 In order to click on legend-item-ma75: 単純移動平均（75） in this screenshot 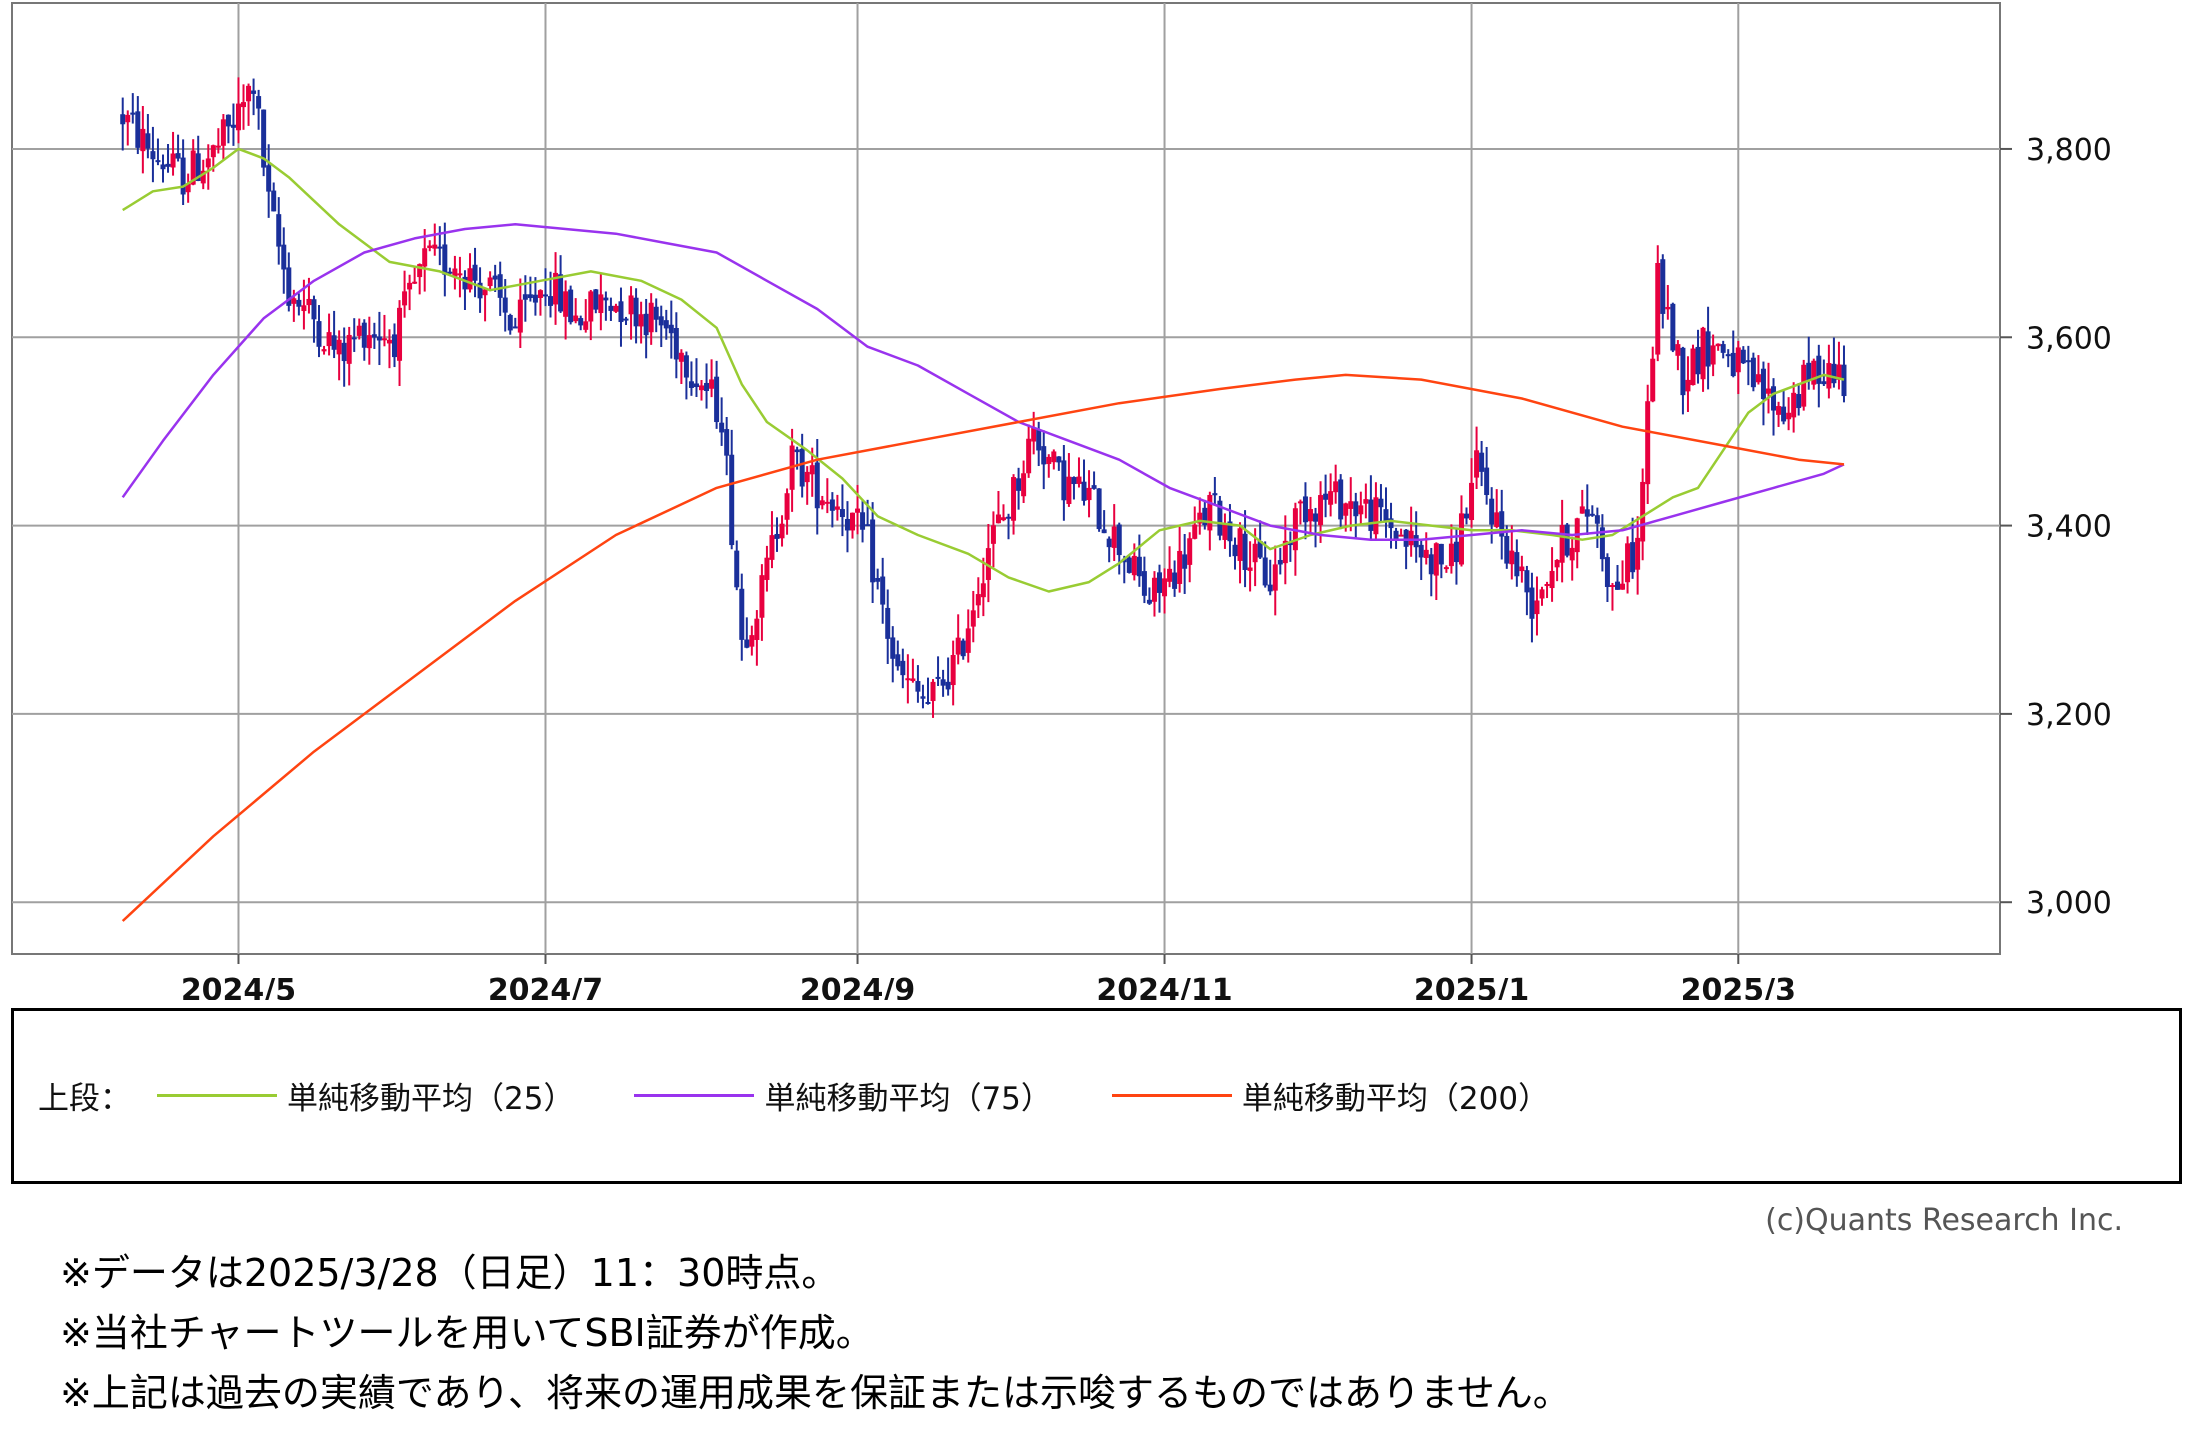, I will do `click(843, 1095)`.